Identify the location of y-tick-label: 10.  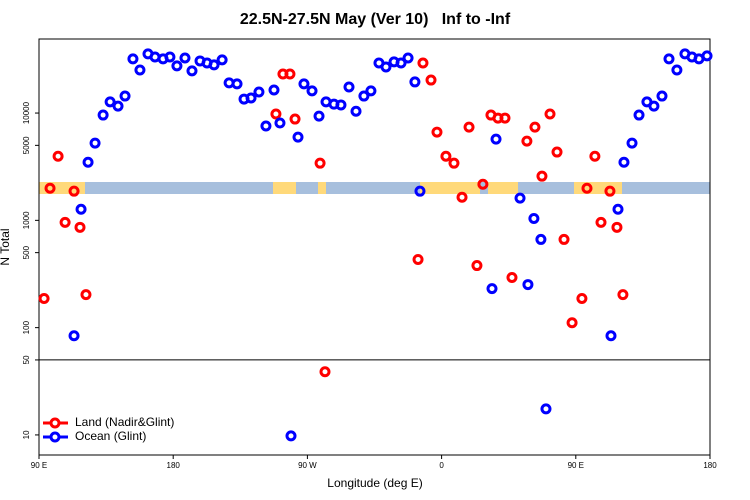
(26, 434).